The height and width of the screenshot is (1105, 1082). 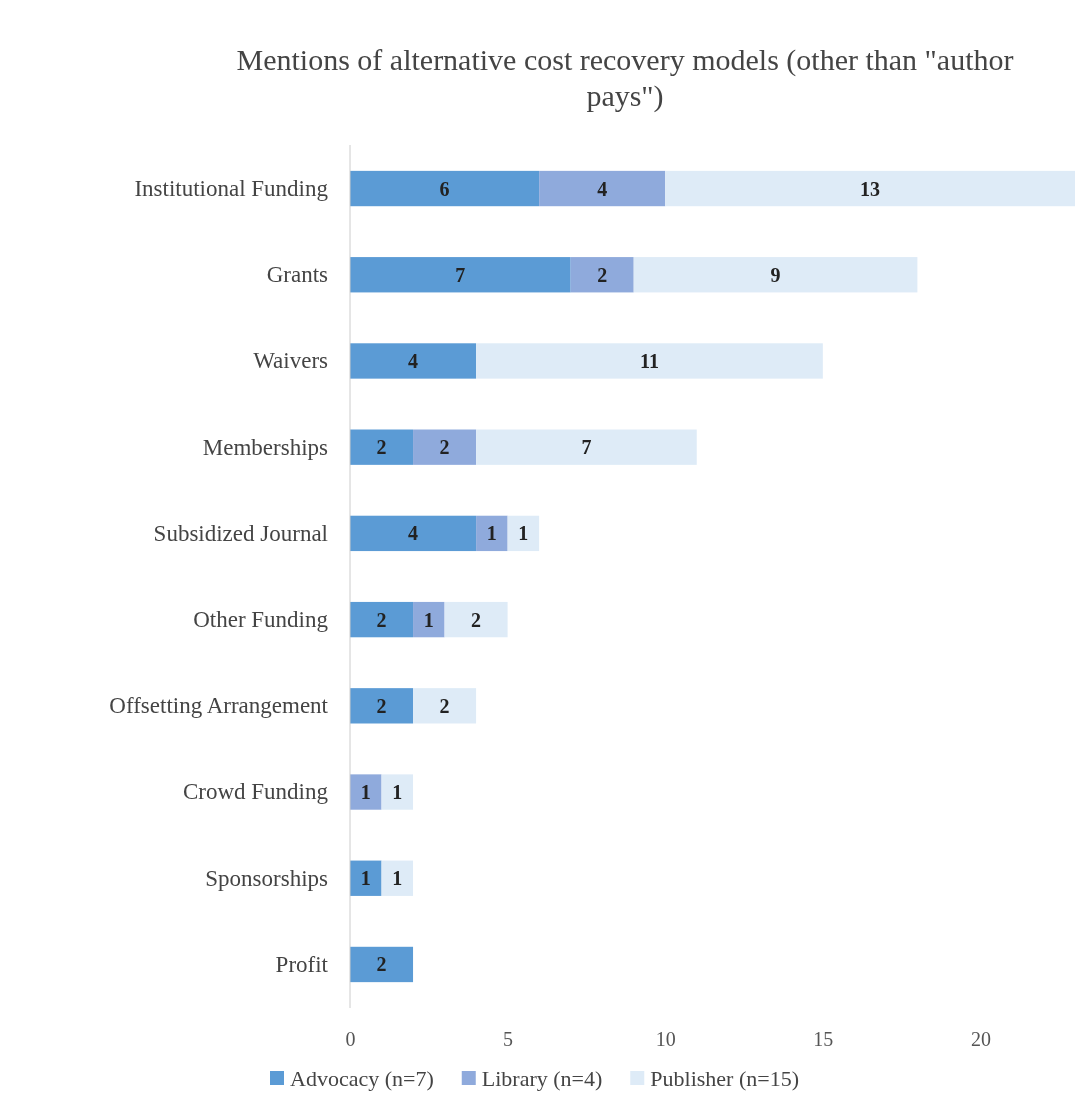 I want to click on y-tick-label: Subsidized Journal, so click(x=240, y=533).